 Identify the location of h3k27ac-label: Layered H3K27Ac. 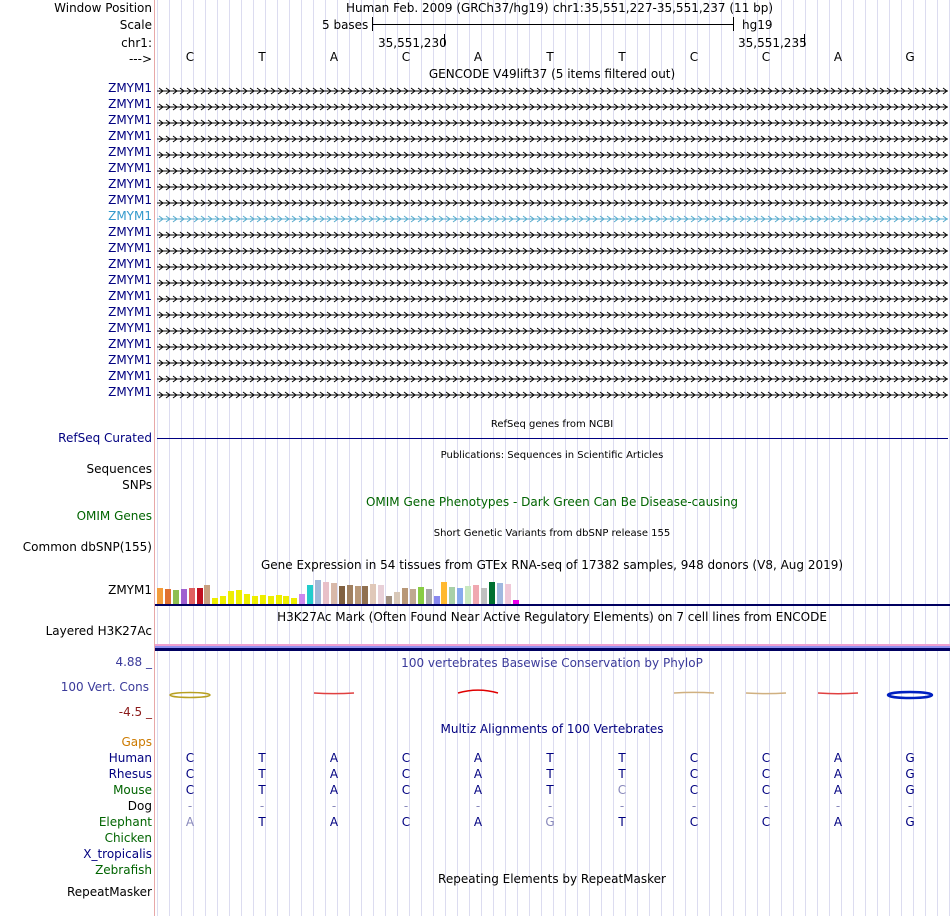
(98, 631).